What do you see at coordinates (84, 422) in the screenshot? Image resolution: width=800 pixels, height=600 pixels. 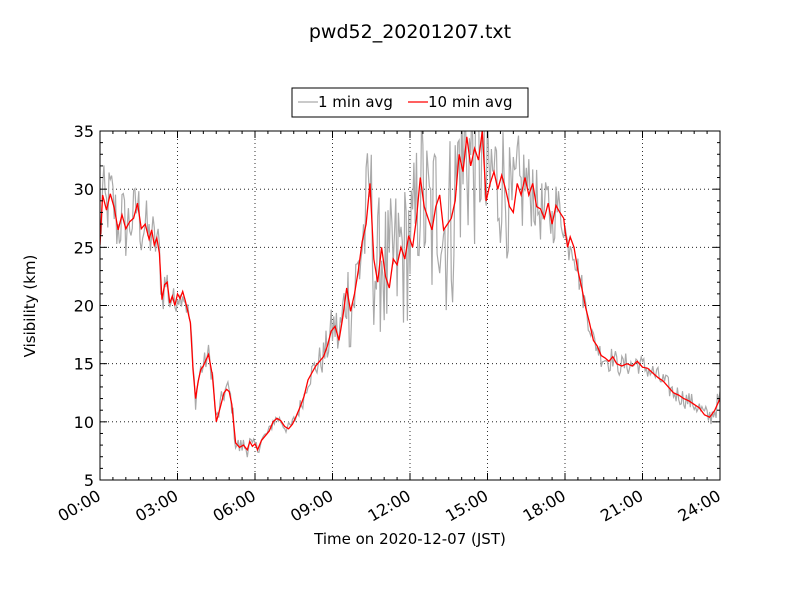 I see `y-tick-label: 10` at bounding box center [84, 422].